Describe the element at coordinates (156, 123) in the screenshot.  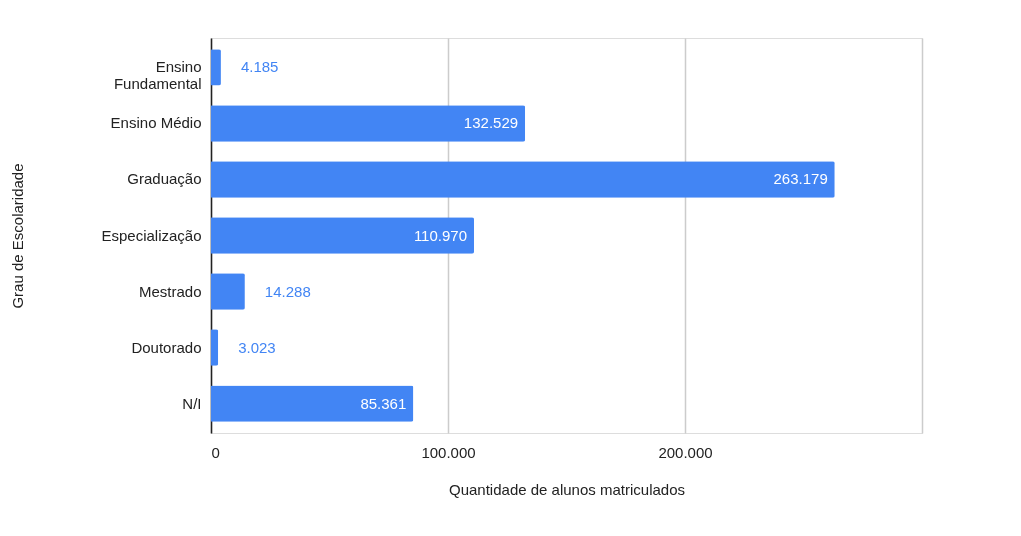
I see `y-tick-label: Ensino Médio` at that location.